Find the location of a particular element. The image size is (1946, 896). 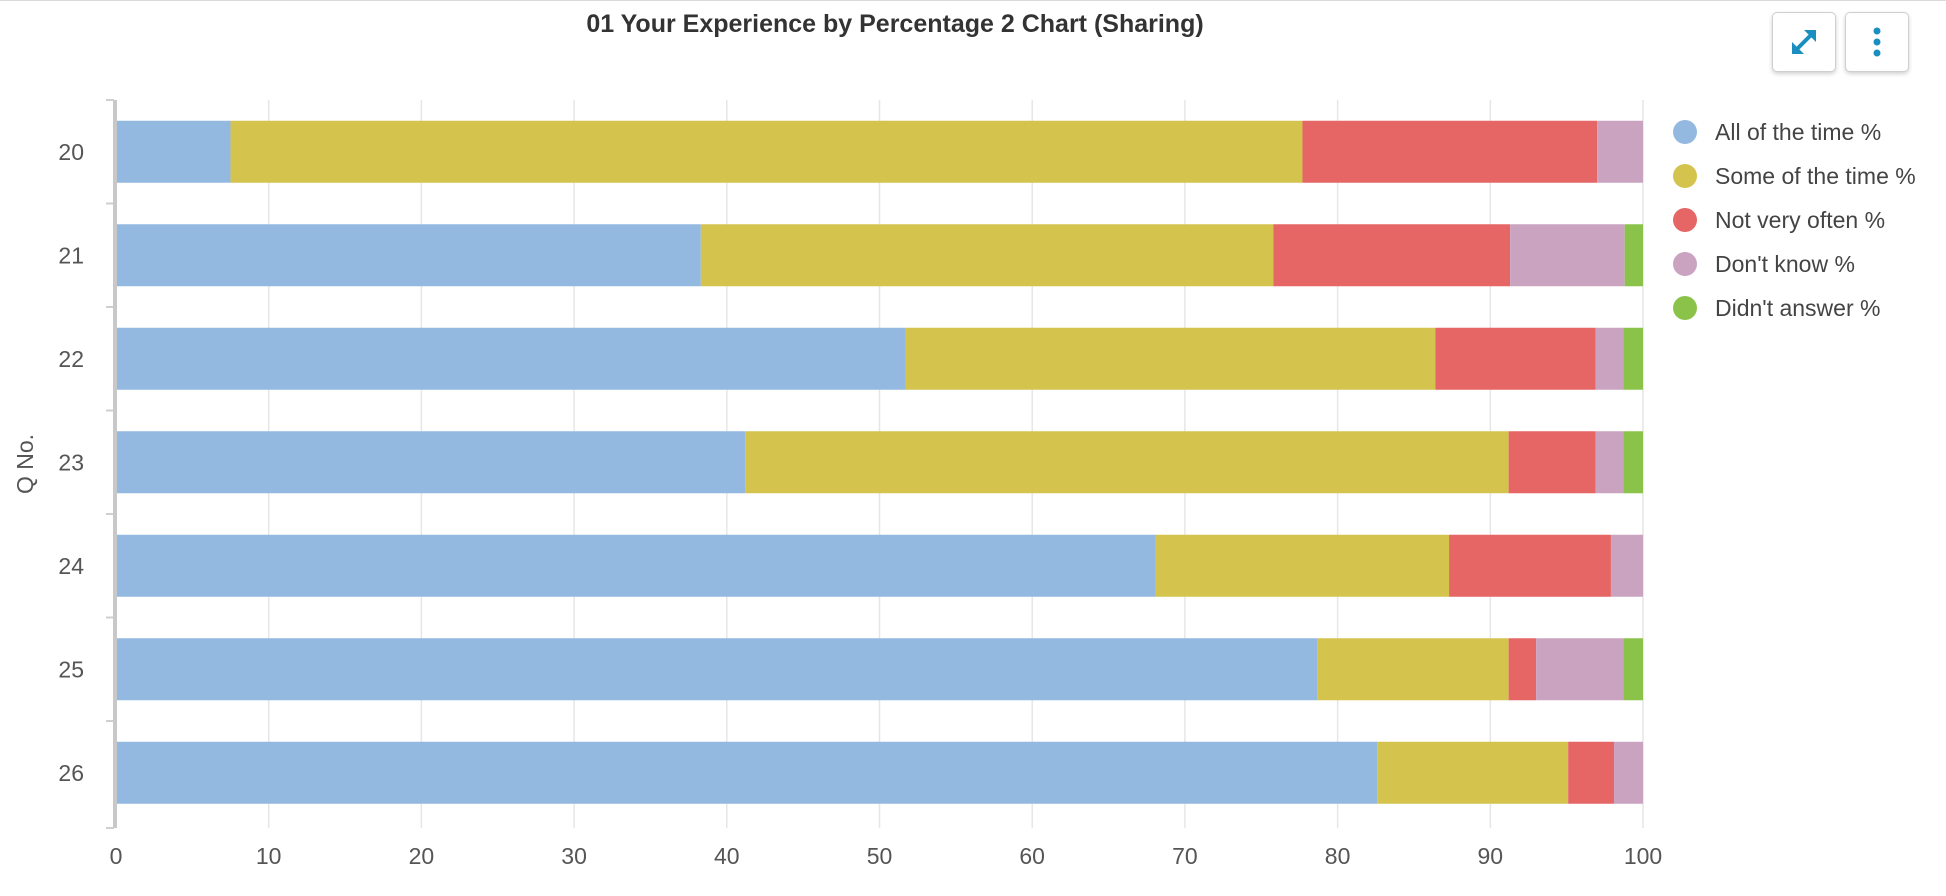

more-options-button is located at coordinates (1877, 42).